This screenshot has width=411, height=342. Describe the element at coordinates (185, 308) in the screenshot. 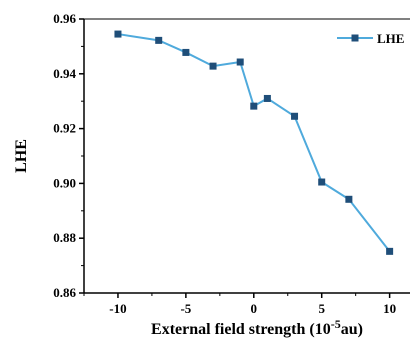

I see `x-tick-label: -5` at that location.